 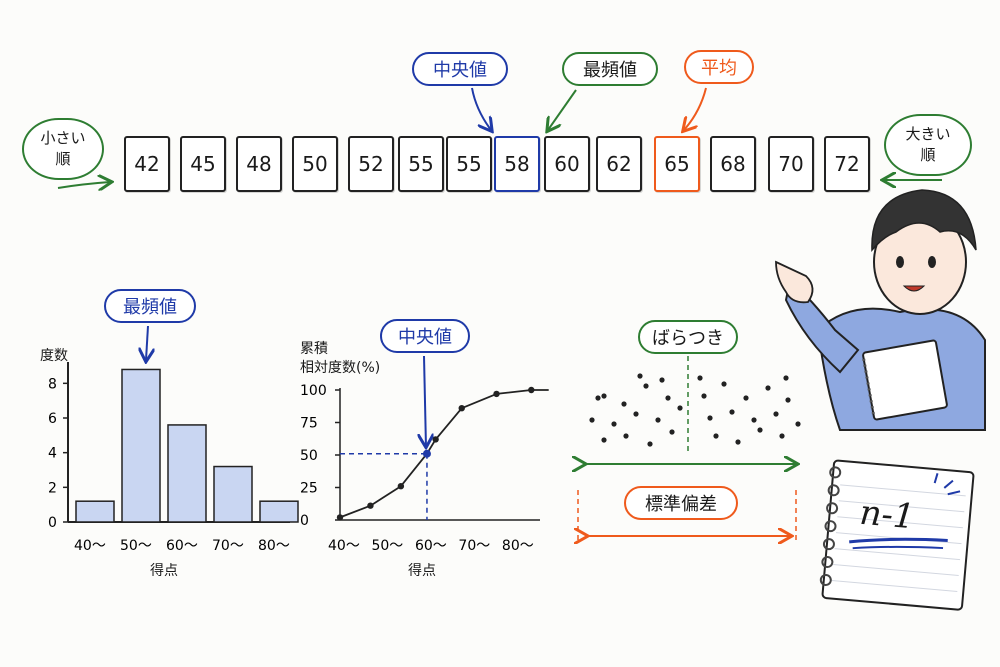 What do you see at coordinates (147, 342) in the screenshot?
I see `histogram-mode-arrow` at bounding box center [147, 342].